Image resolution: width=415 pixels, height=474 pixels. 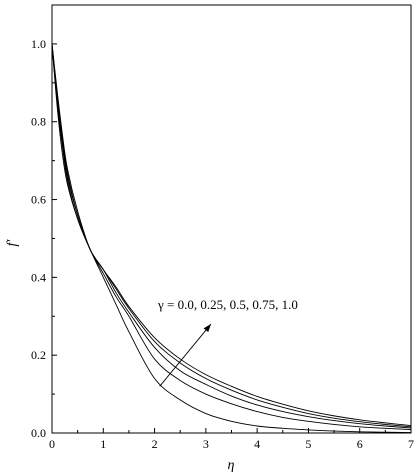 I want to click on y-axis-label: f′, so click(x=12, y=243).